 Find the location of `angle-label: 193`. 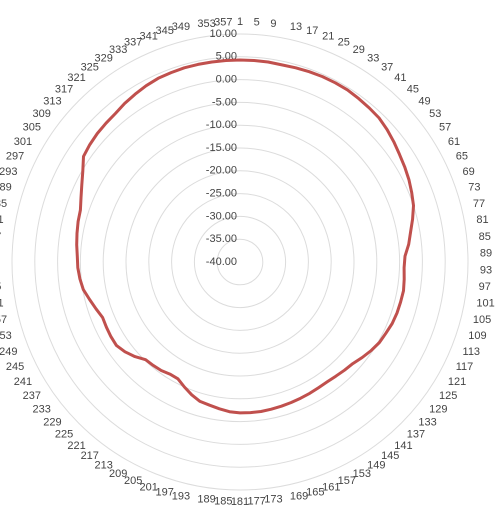

angle-label: 193 is located at coordinates (181, 497).